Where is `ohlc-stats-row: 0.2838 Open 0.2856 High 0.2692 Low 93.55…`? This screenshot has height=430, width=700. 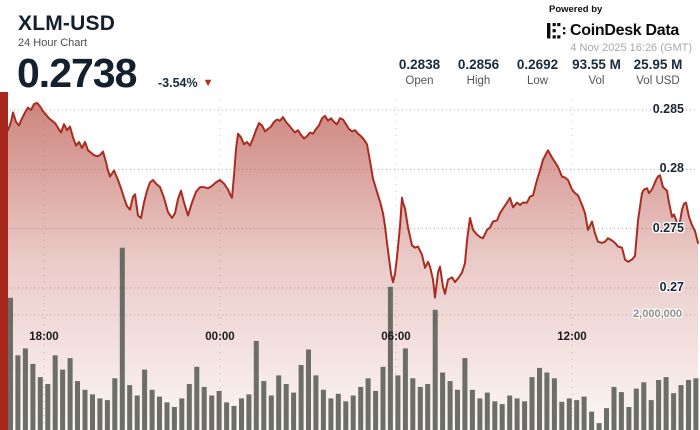 ohlc-stats-row: 0.2838 Open 0.2856 High 0.2692 Low 93.55… is located at coordinates (540, 72).